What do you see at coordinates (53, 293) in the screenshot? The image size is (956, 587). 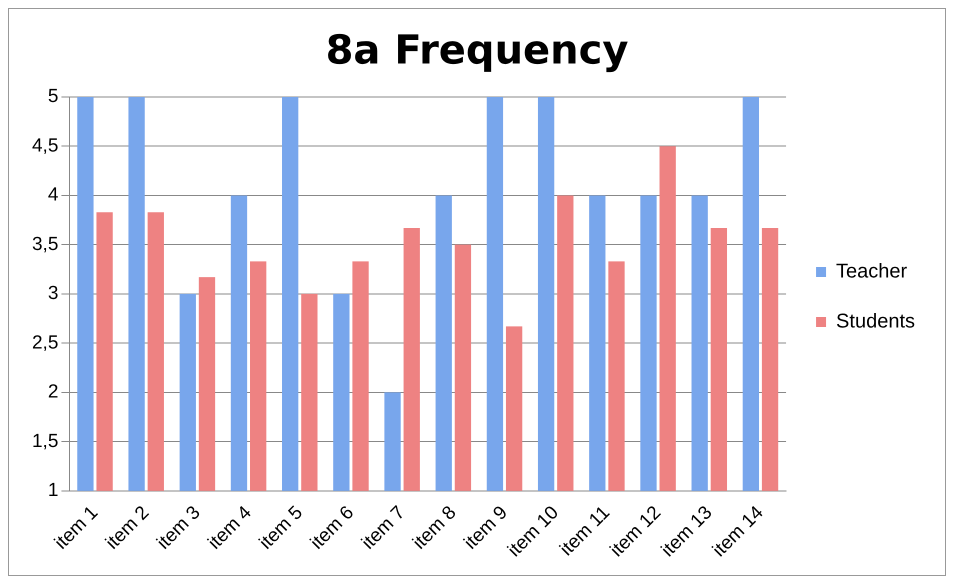 I see `y-tick-label: 3` at bounding box center [53, 293].